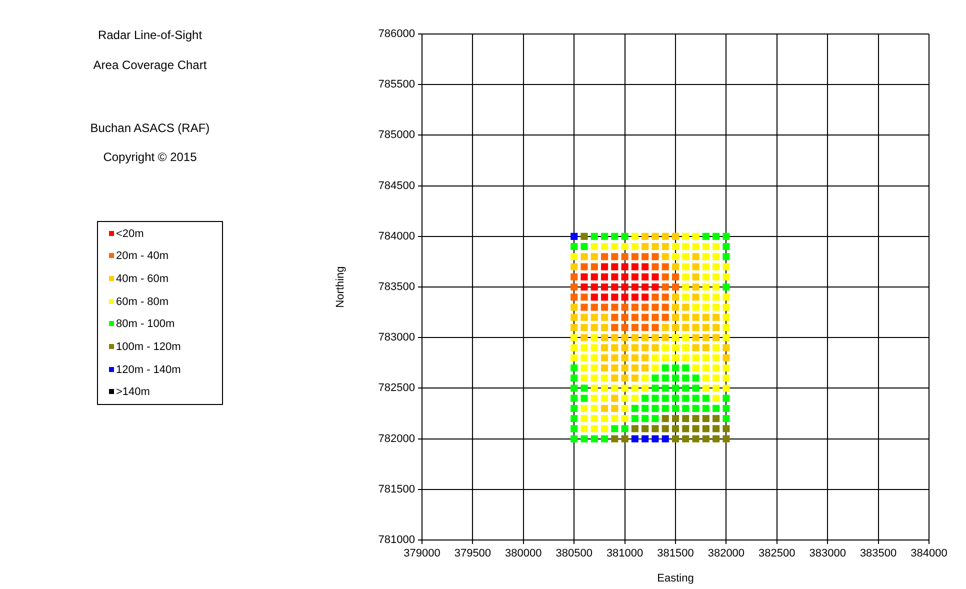  Describe the element at coordinates (142, 302) in the screenshot. I see `legend-label: 60m - 80m` at that location.